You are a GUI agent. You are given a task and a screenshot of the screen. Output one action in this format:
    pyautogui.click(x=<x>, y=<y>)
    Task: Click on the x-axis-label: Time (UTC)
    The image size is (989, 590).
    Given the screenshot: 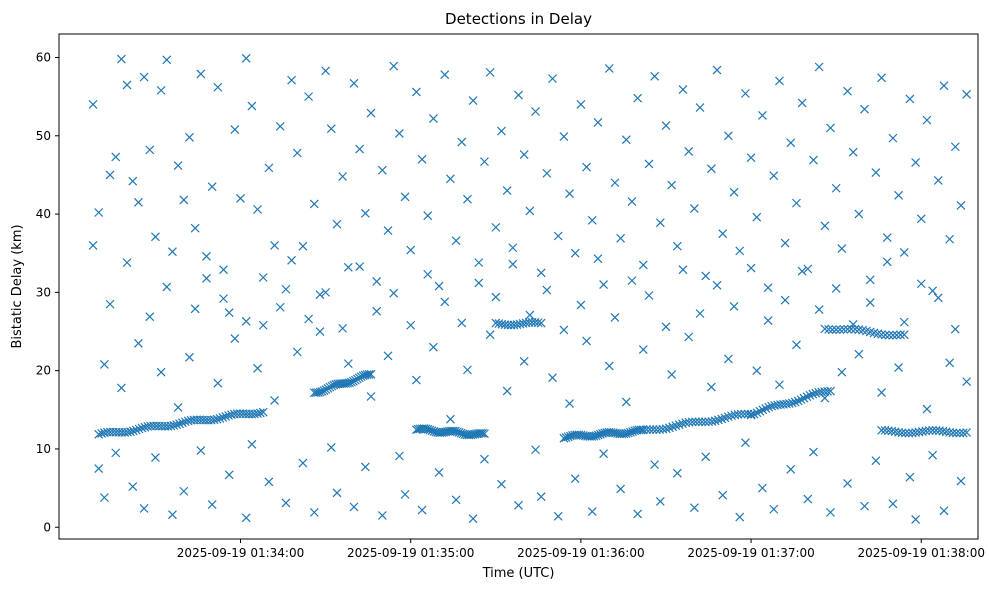 What is the action you would take?
    pyautogui.click(x=518, y=573)
    